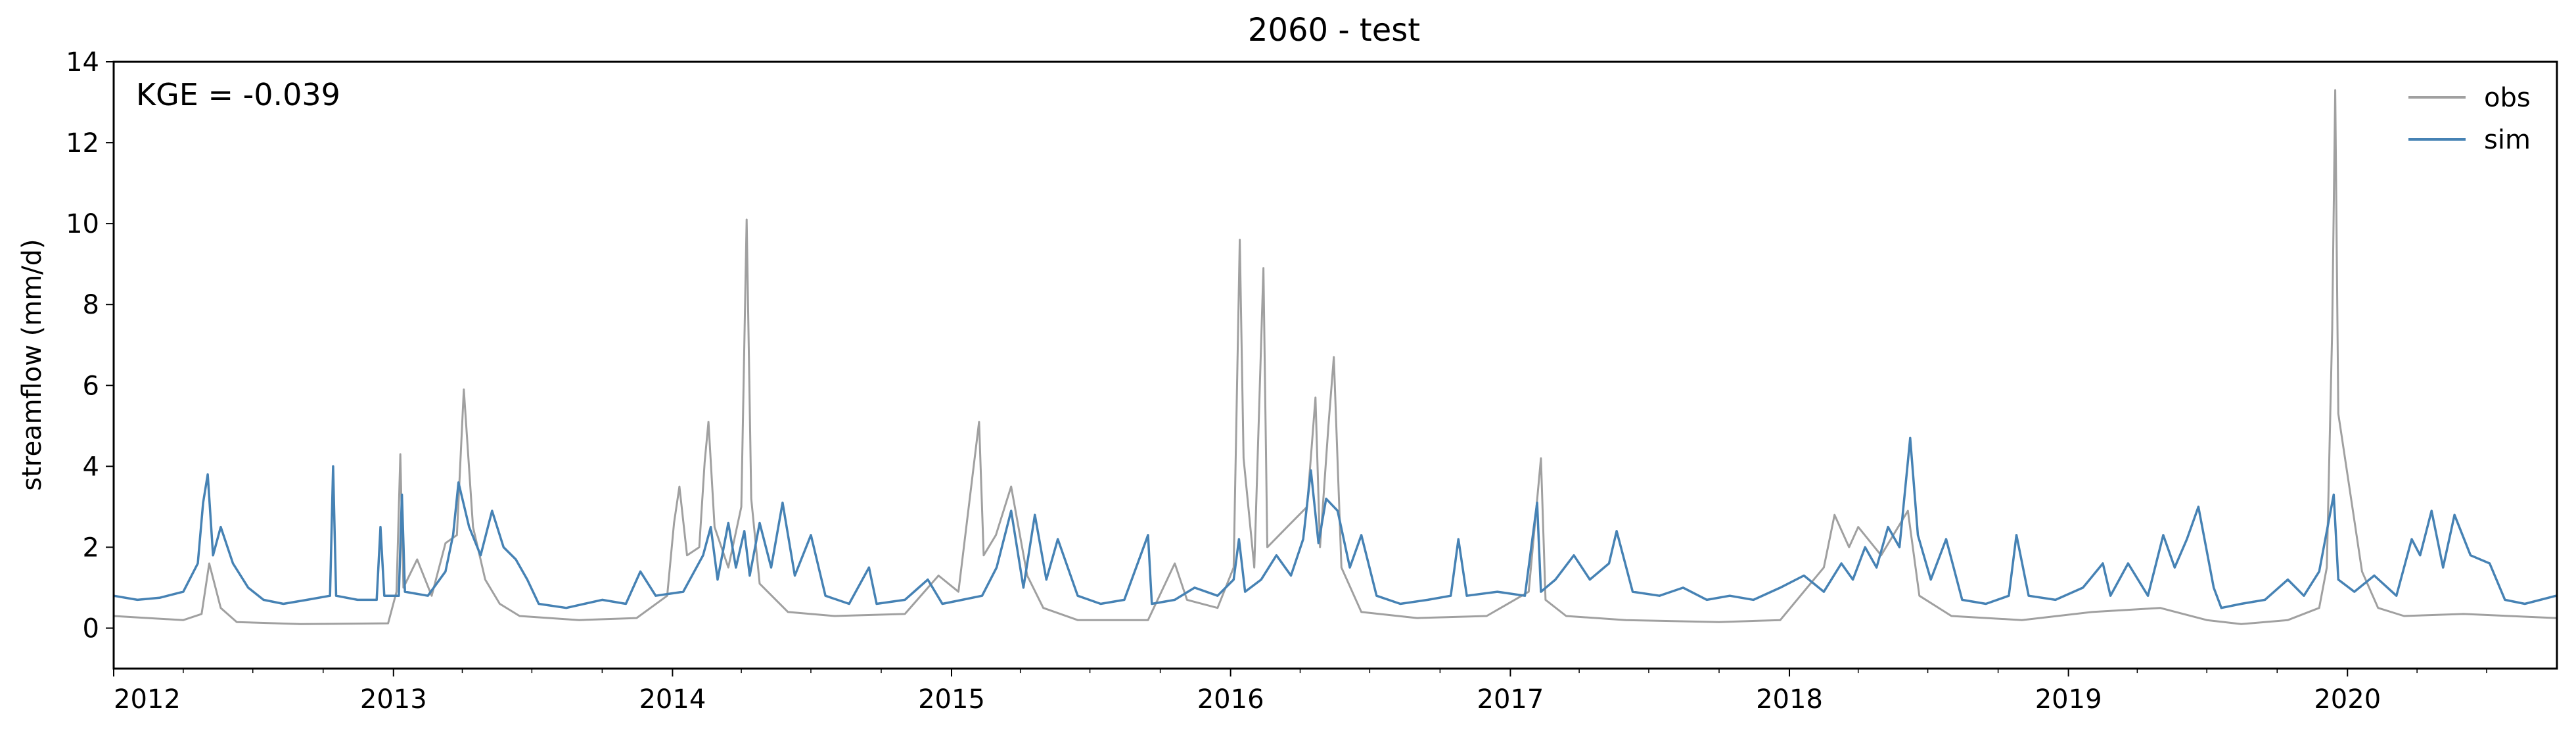 The image size is (2576, 735). I want to click on kge-annotation: KGE = -0.039, so click(238, 94).